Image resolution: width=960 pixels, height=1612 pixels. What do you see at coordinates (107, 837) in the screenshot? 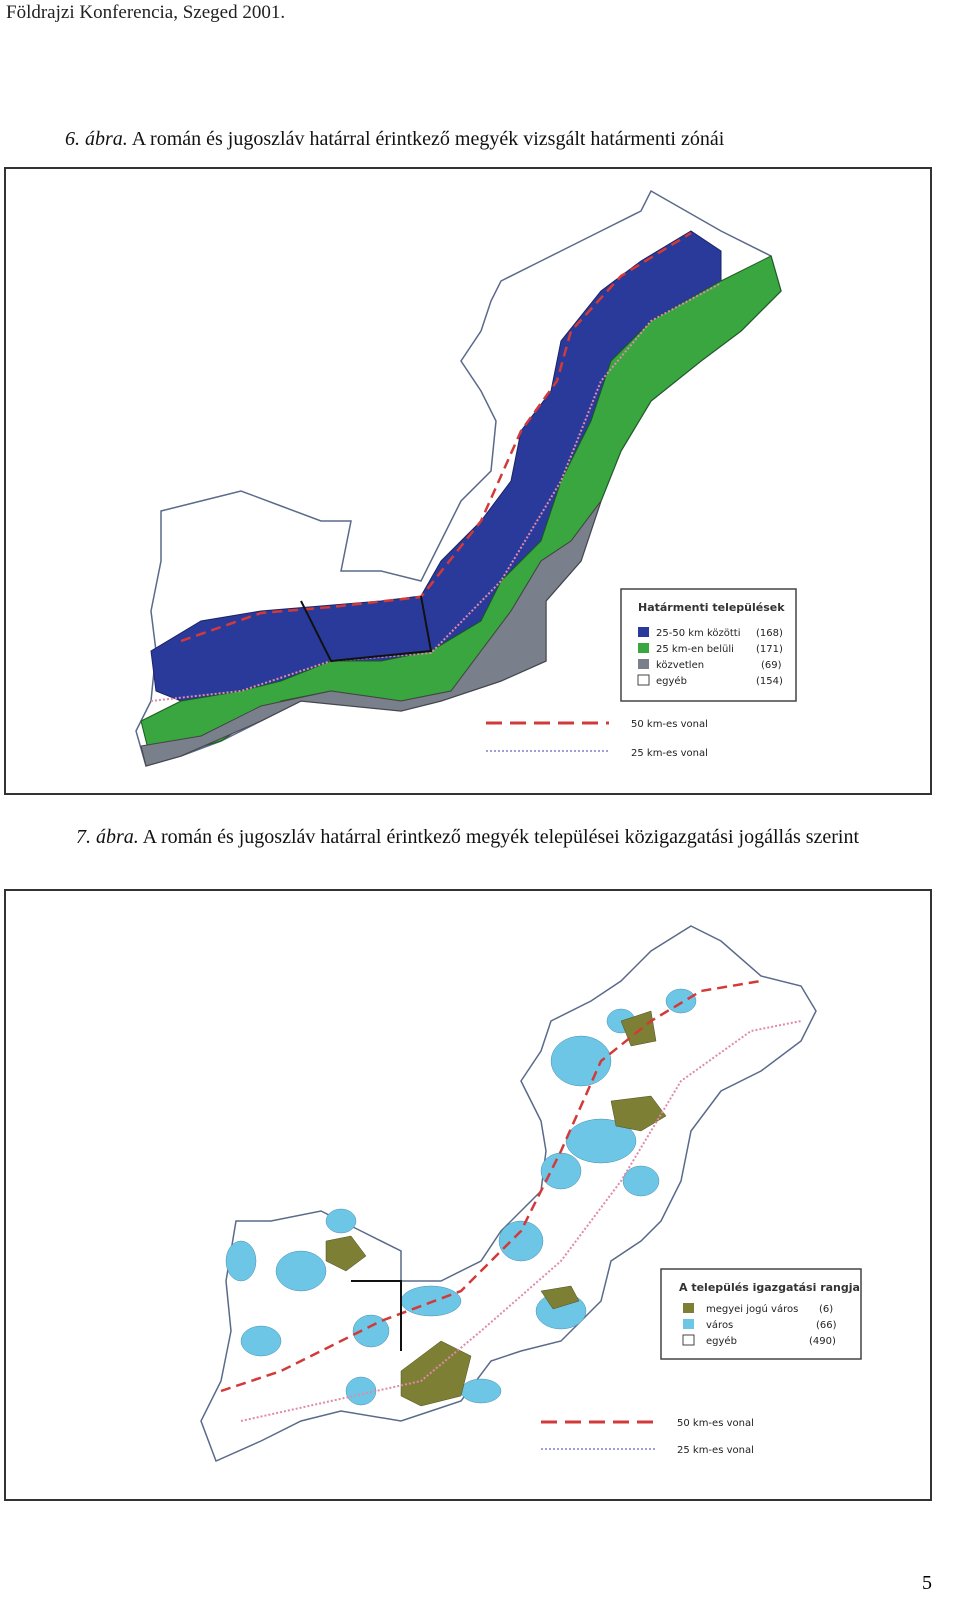
I see `figure-label: 7. ábra.` at bounding box center [107, 837].